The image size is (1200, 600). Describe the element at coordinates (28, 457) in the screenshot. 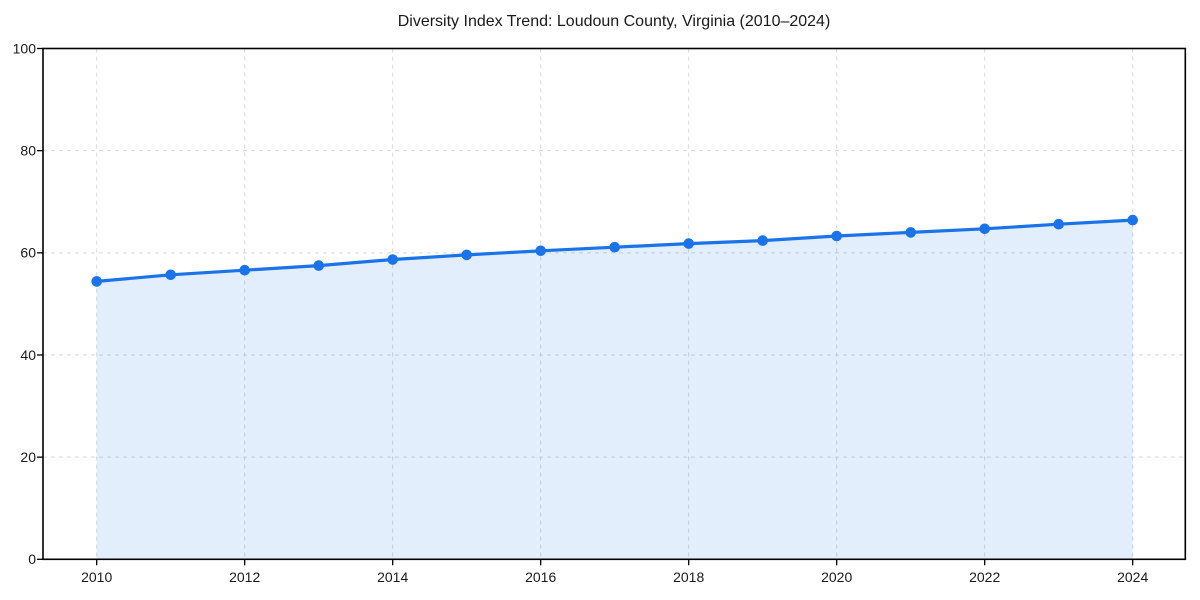

I see `y-tick-label: 20` at that location.